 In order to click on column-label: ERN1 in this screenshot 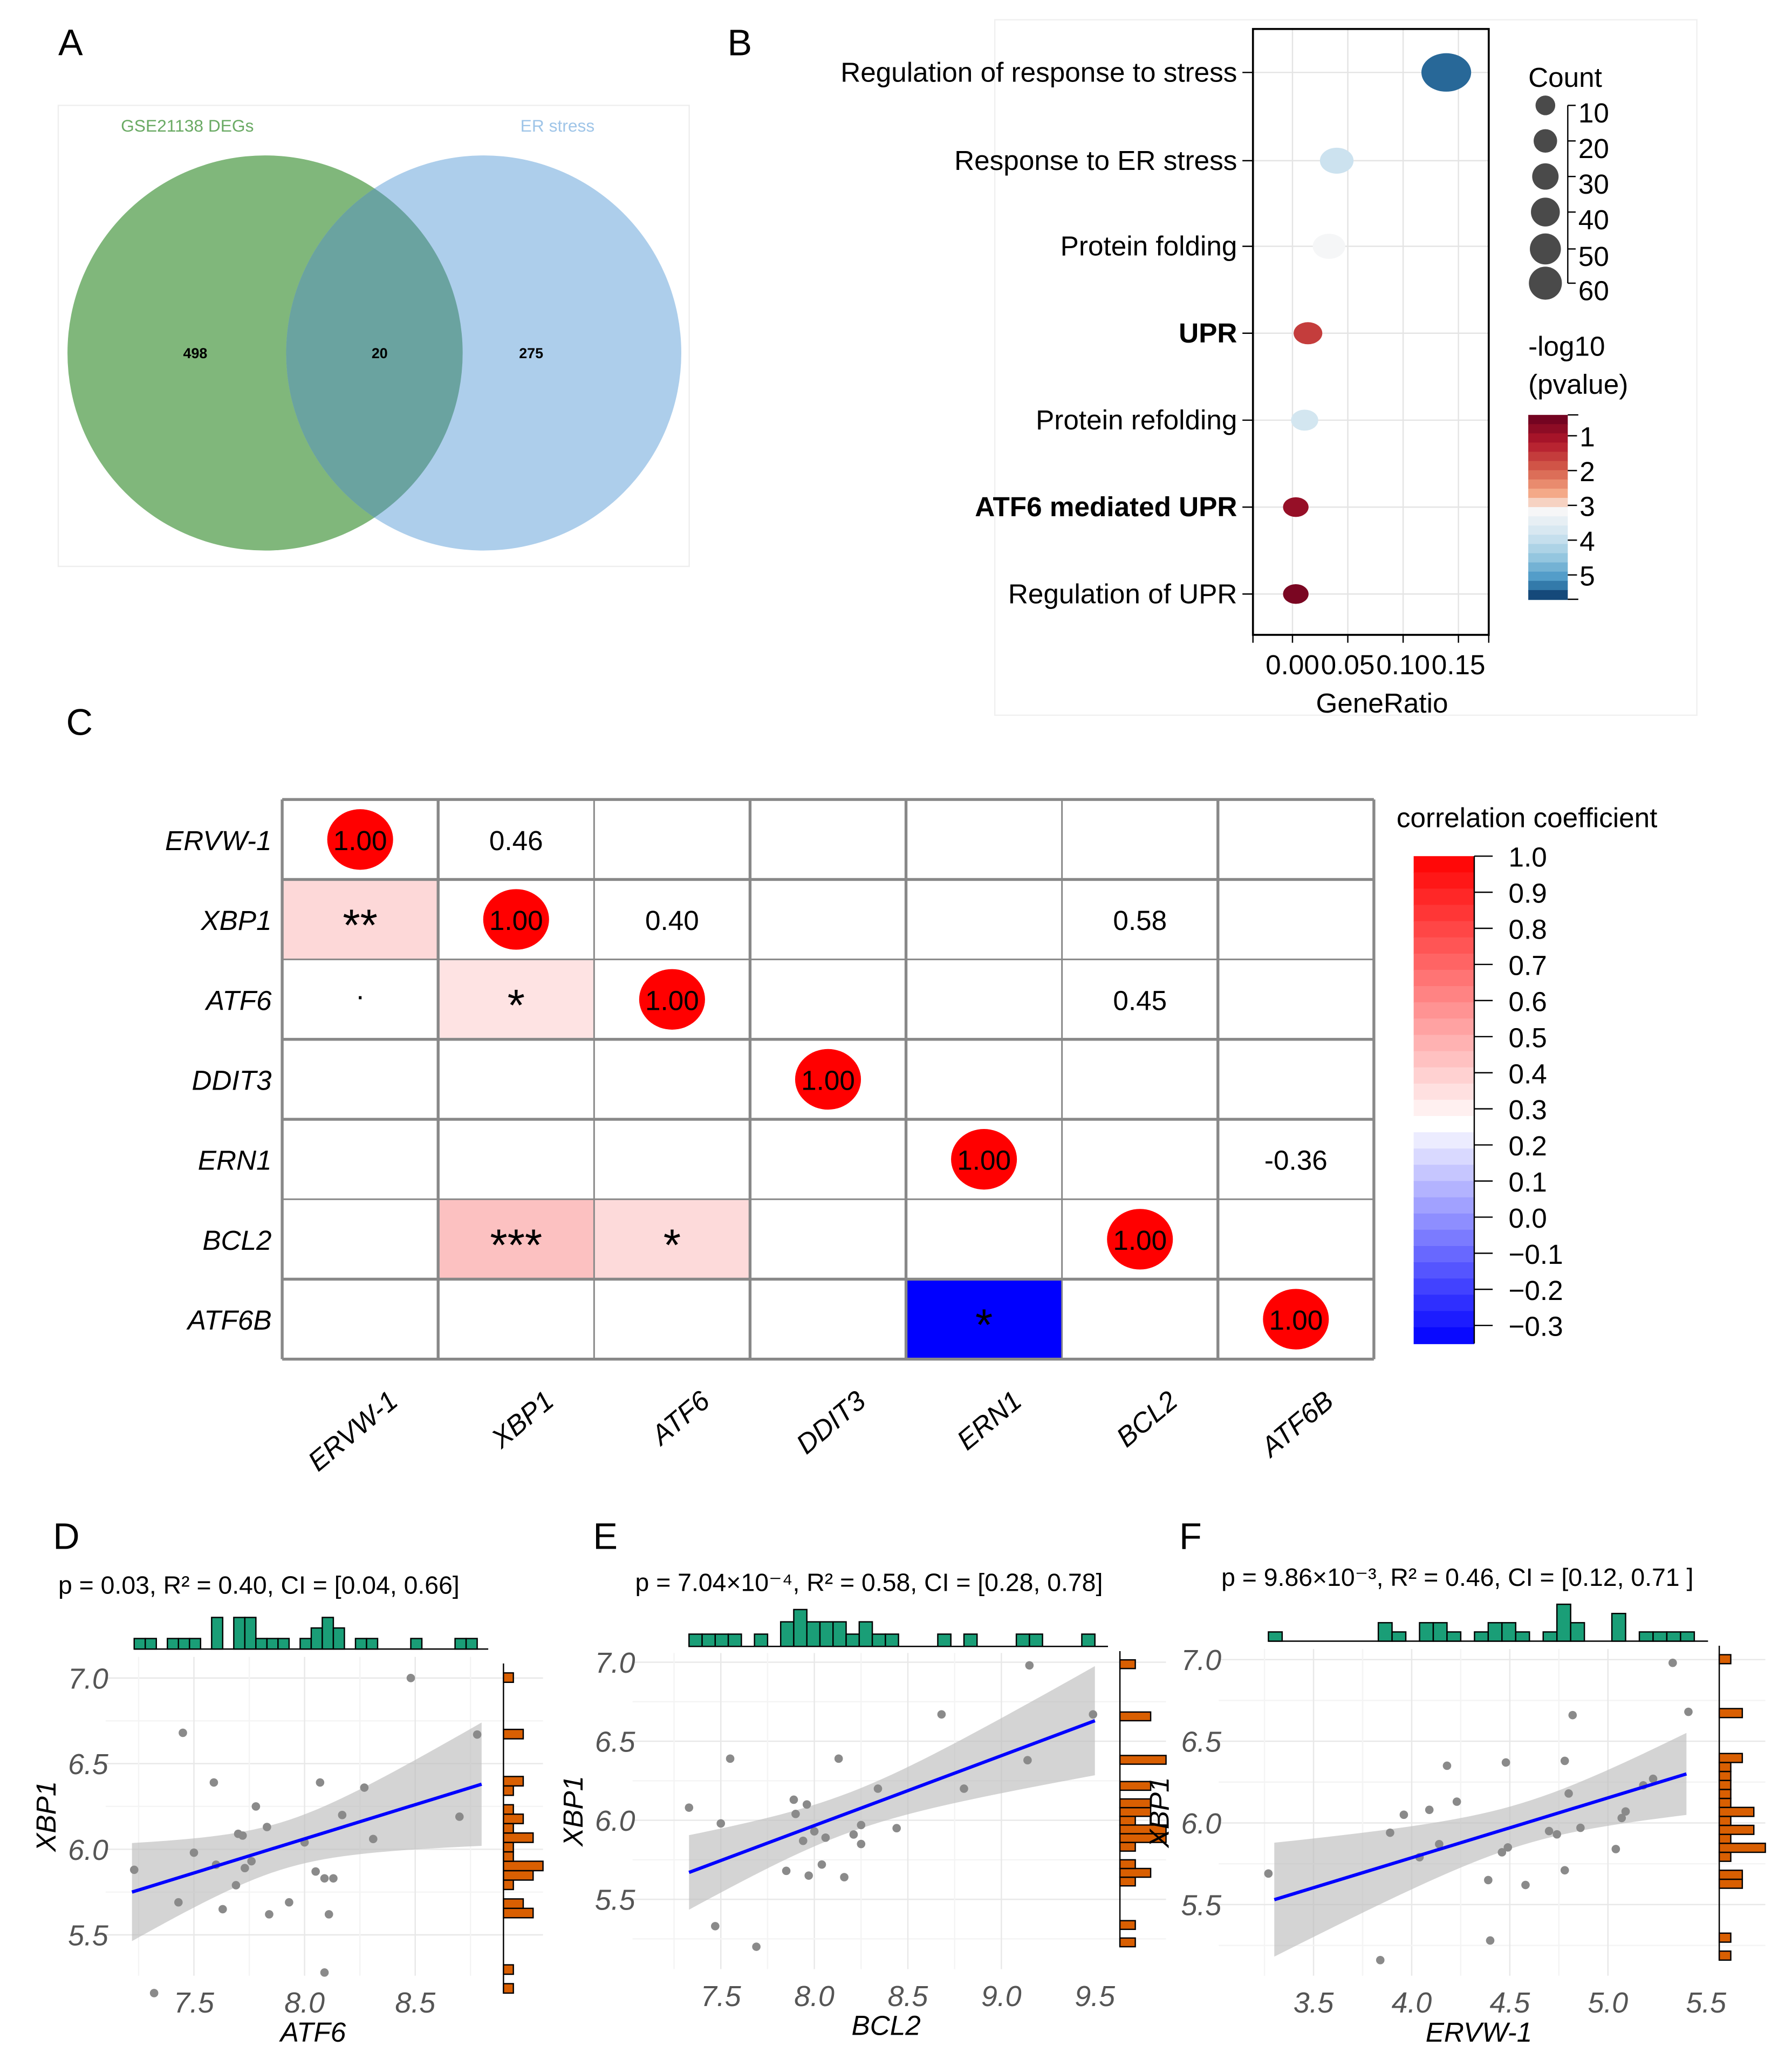, I will do `click(989, 1421)`.